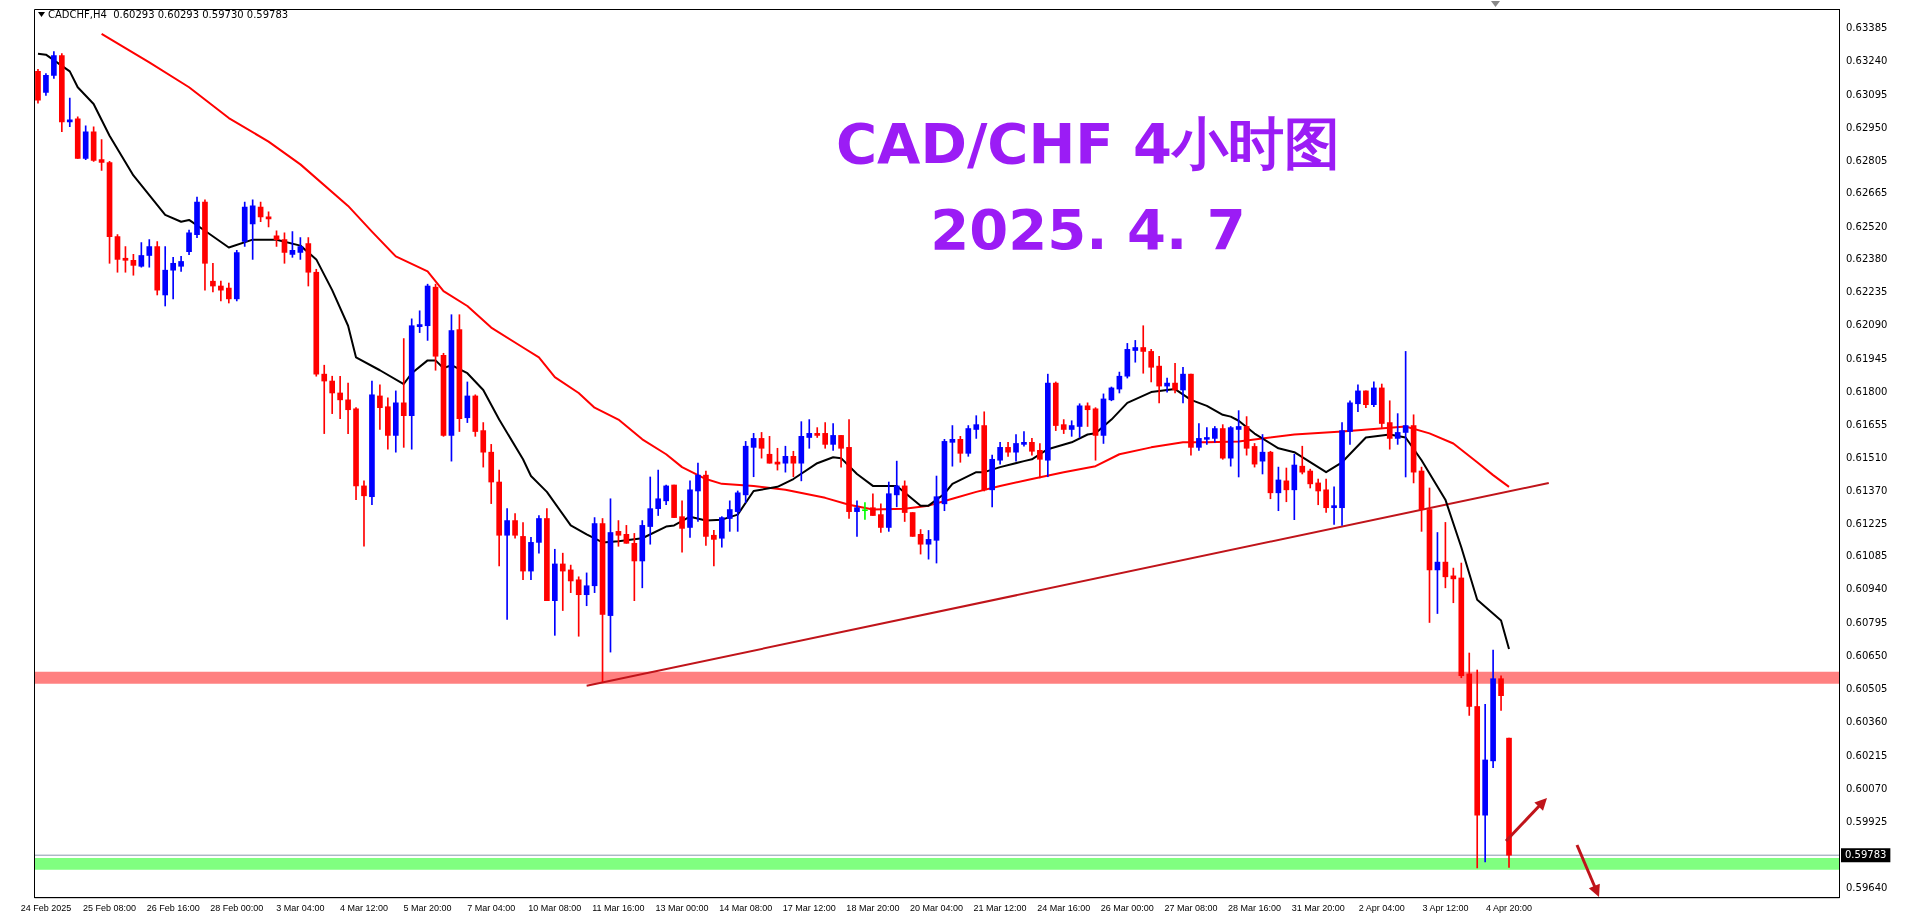  I want to click on x-tick-label: 7 Mar 04:00, so click(491, 908).